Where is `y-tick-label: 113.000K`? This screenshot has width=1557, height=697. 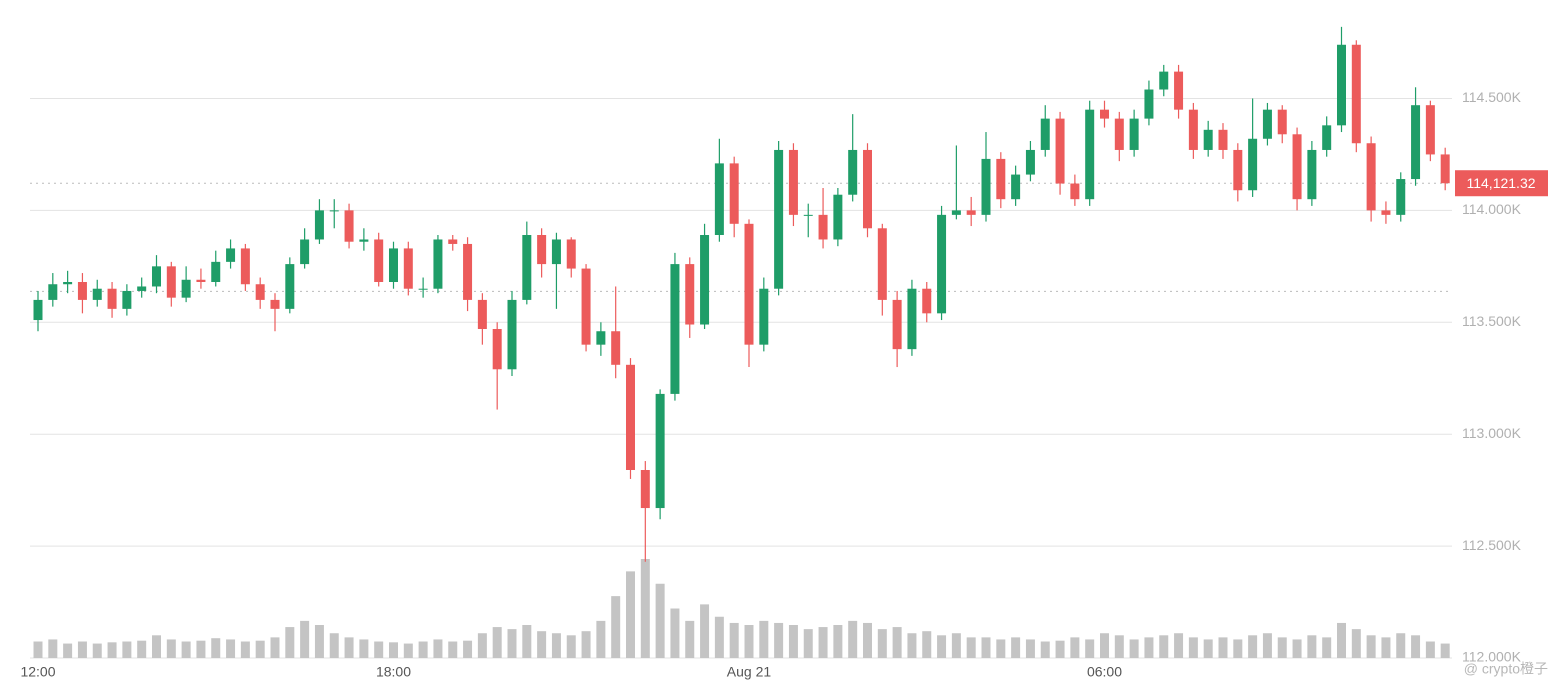
y-tick-label: 113.000K is located at coordinates (1492, 433).